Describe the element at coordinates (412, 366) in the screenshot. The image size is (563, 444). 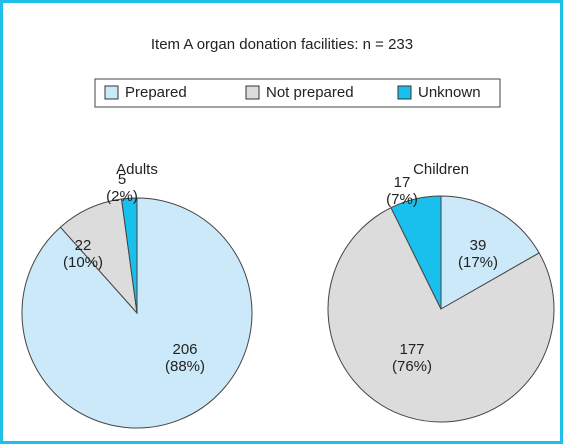
I see `percent-label: (76%)` at that location.